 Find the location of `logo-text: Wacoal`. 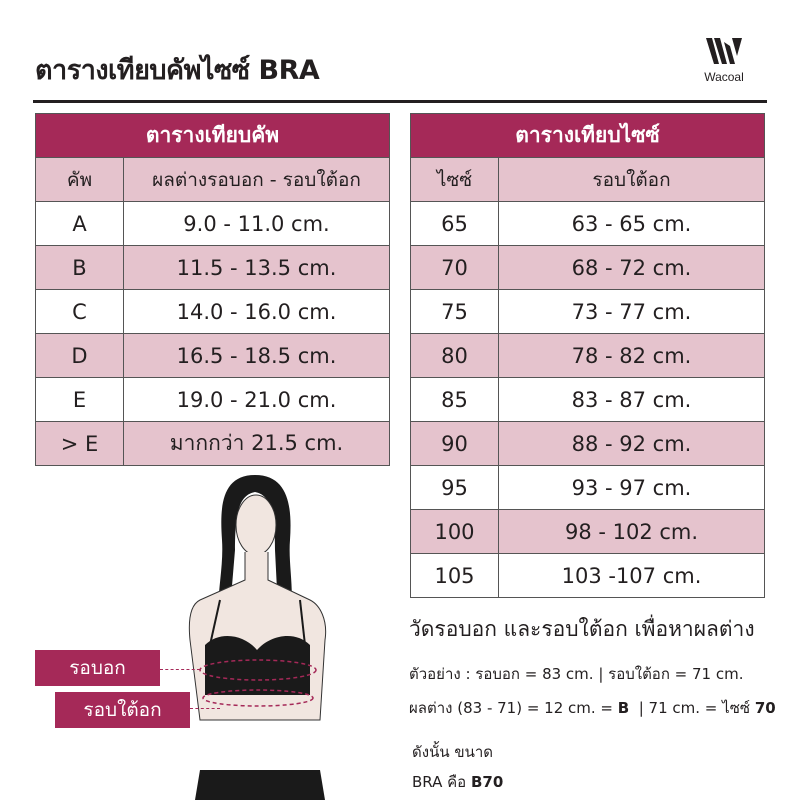

logo-text: Wacoal is located at coordinates (724, 77).